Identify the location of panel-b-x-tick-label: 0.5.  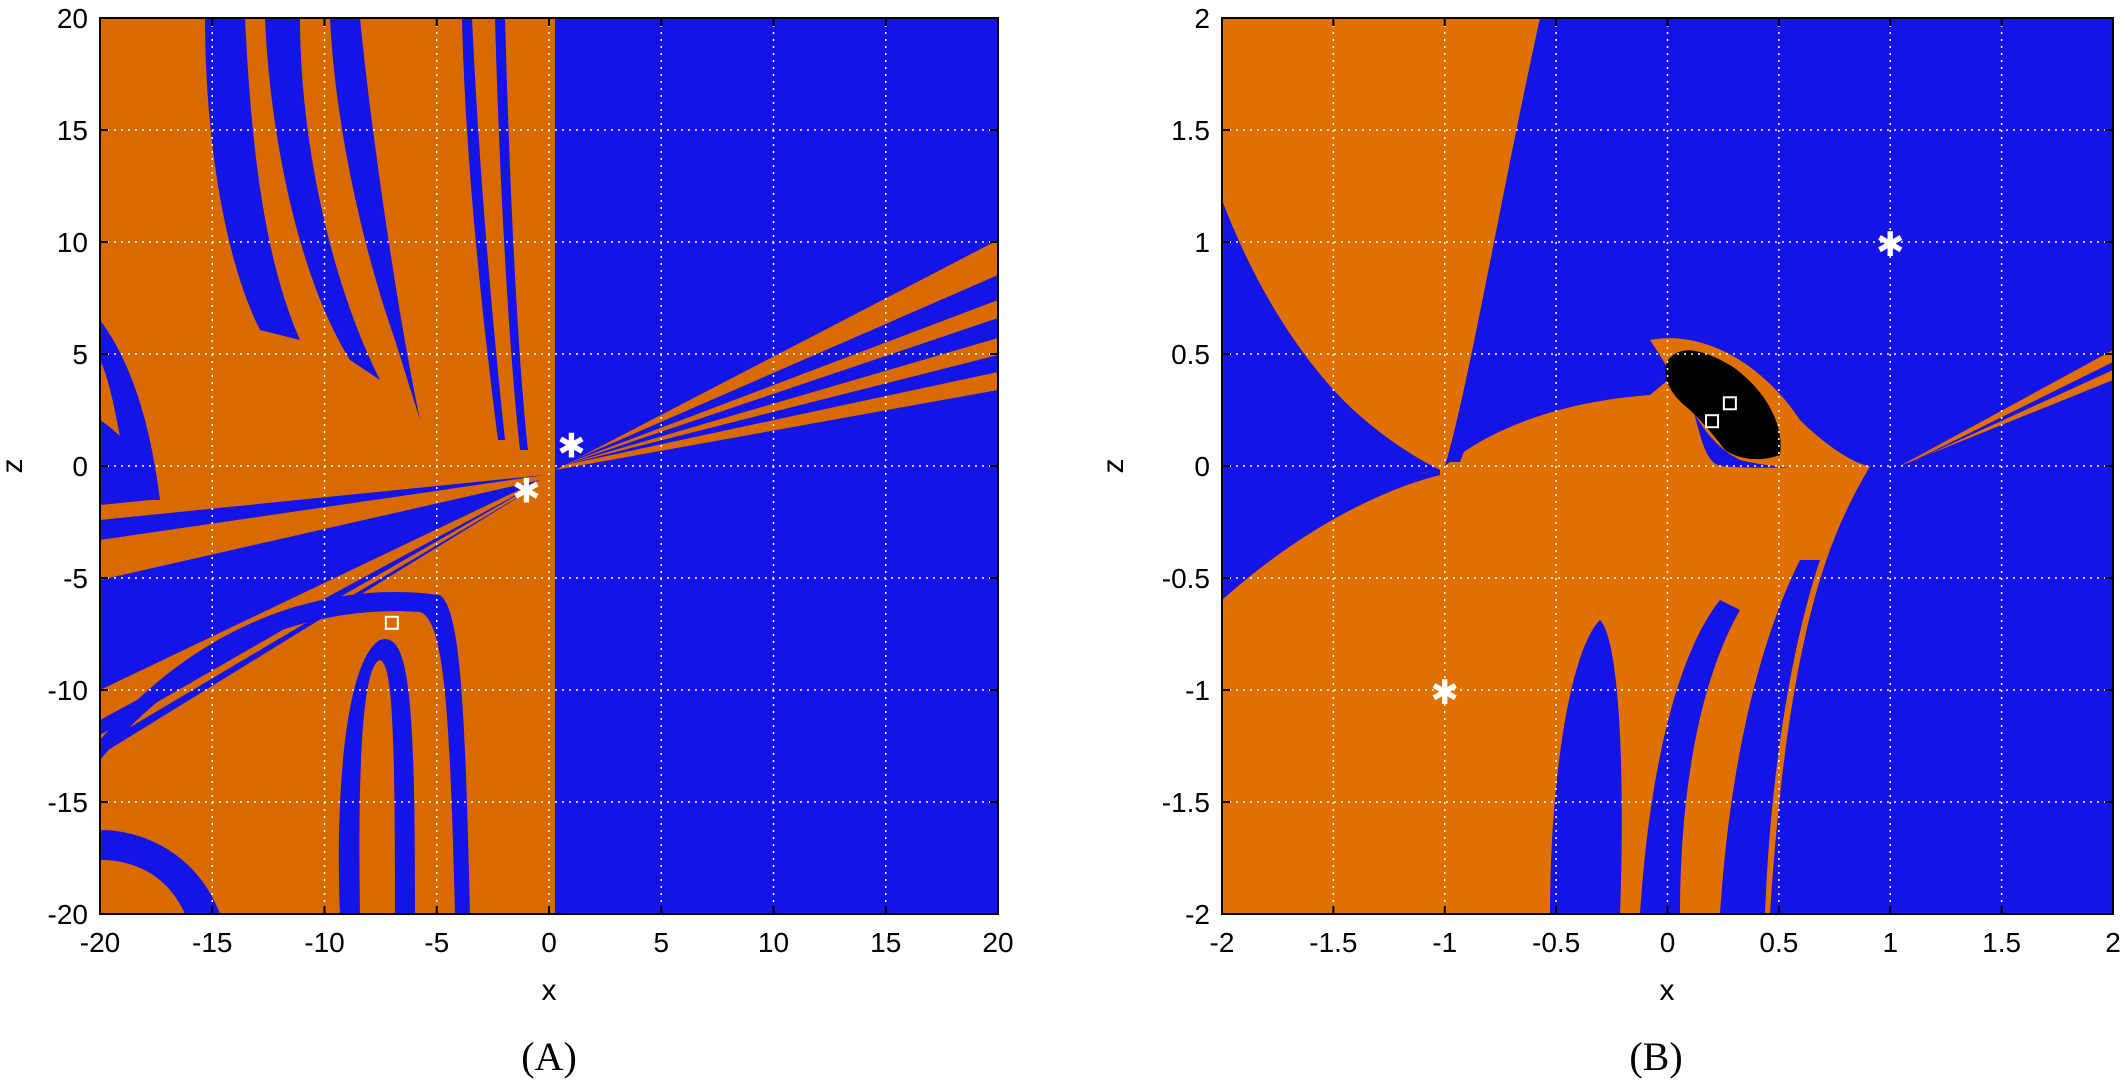
(1778, 942).